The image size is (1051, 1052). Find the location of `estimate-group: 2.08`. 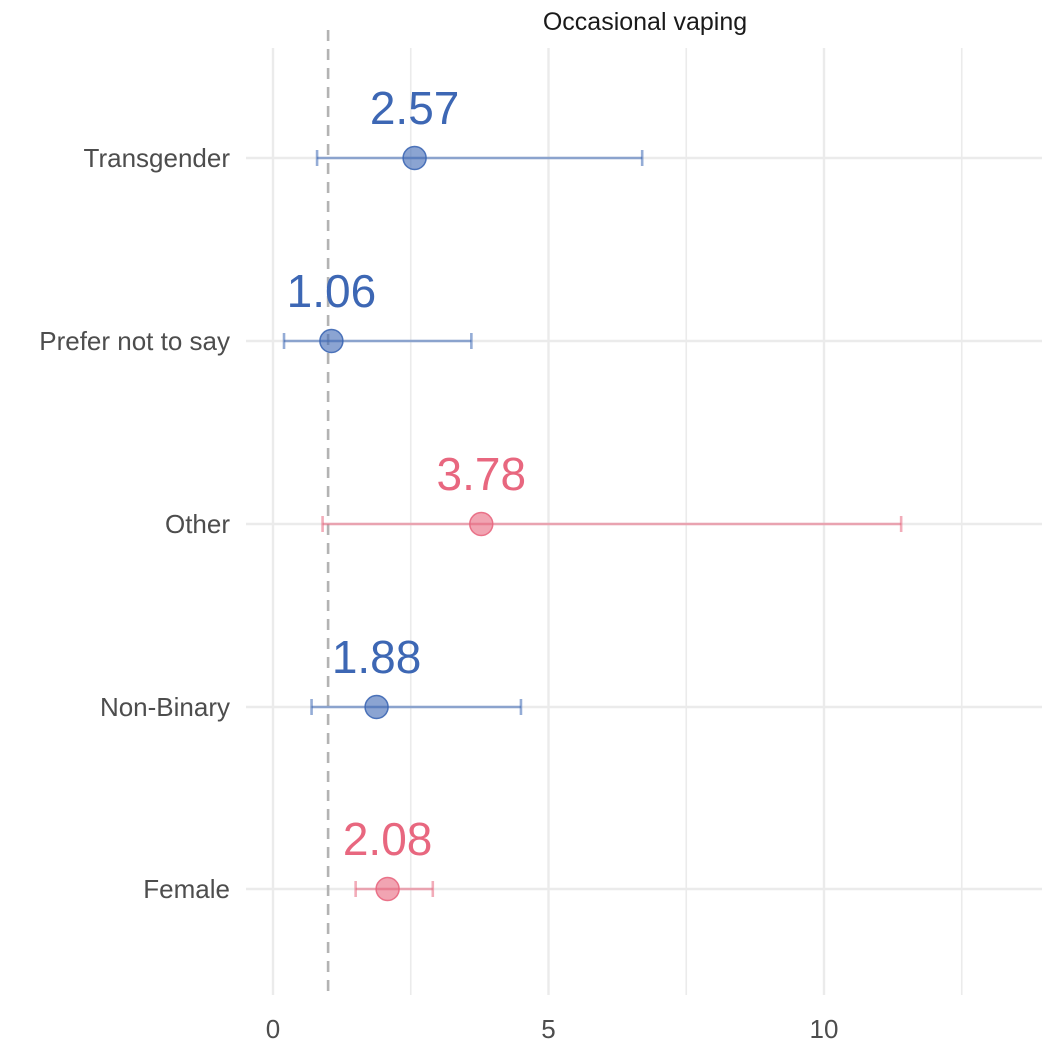

estimate-group: 2.08 is located at coordinates (389, 857).